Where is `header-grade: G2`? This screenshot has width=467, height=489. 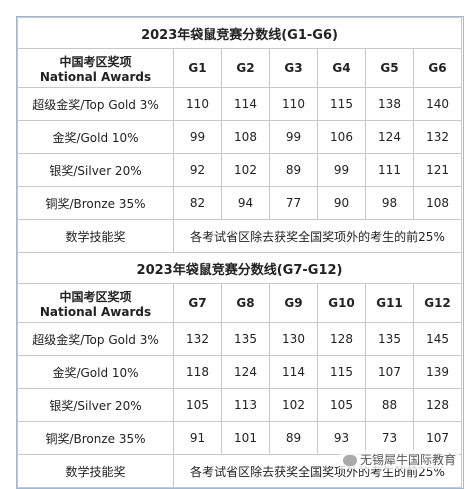 header-grade: G2 is located at coordinates (245, 68).